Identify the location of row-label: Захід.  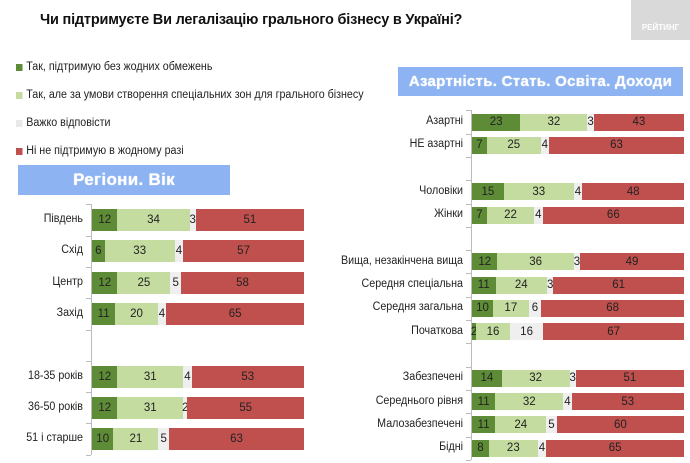
(69, 312).